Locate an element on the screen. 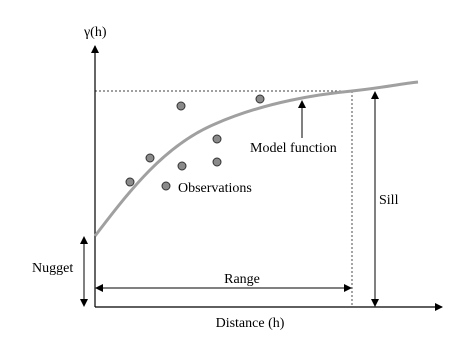  x-axis-label: Distance (h) is located at coordinates (250, 323).